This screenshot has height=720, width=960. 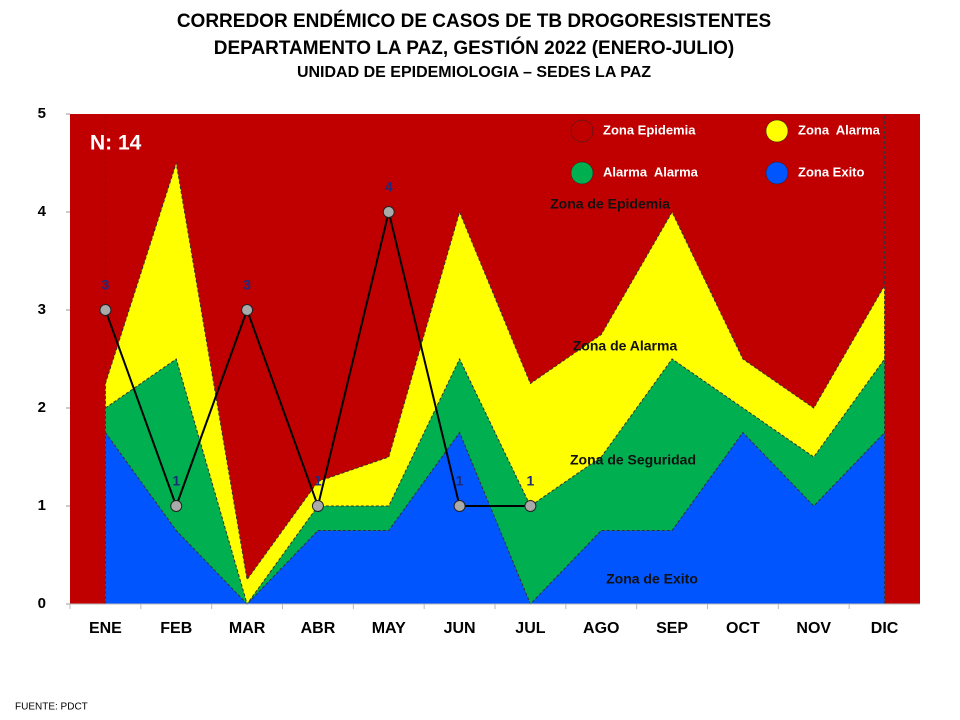 I want to click on legend-label: Alarma Alarma, so click(x=651, y=171).